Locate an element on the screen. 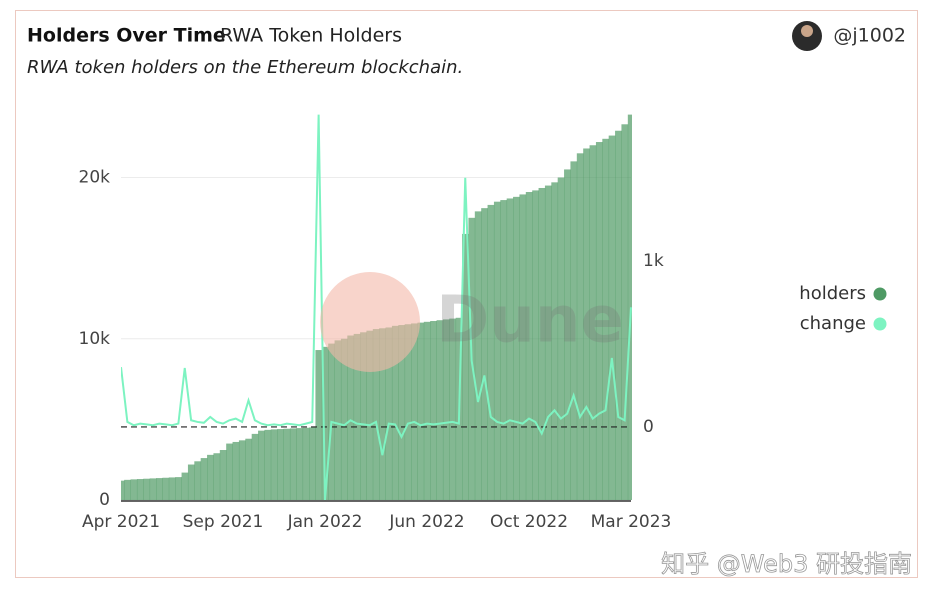  author: @j1002 is located at coordinates (869, 36).